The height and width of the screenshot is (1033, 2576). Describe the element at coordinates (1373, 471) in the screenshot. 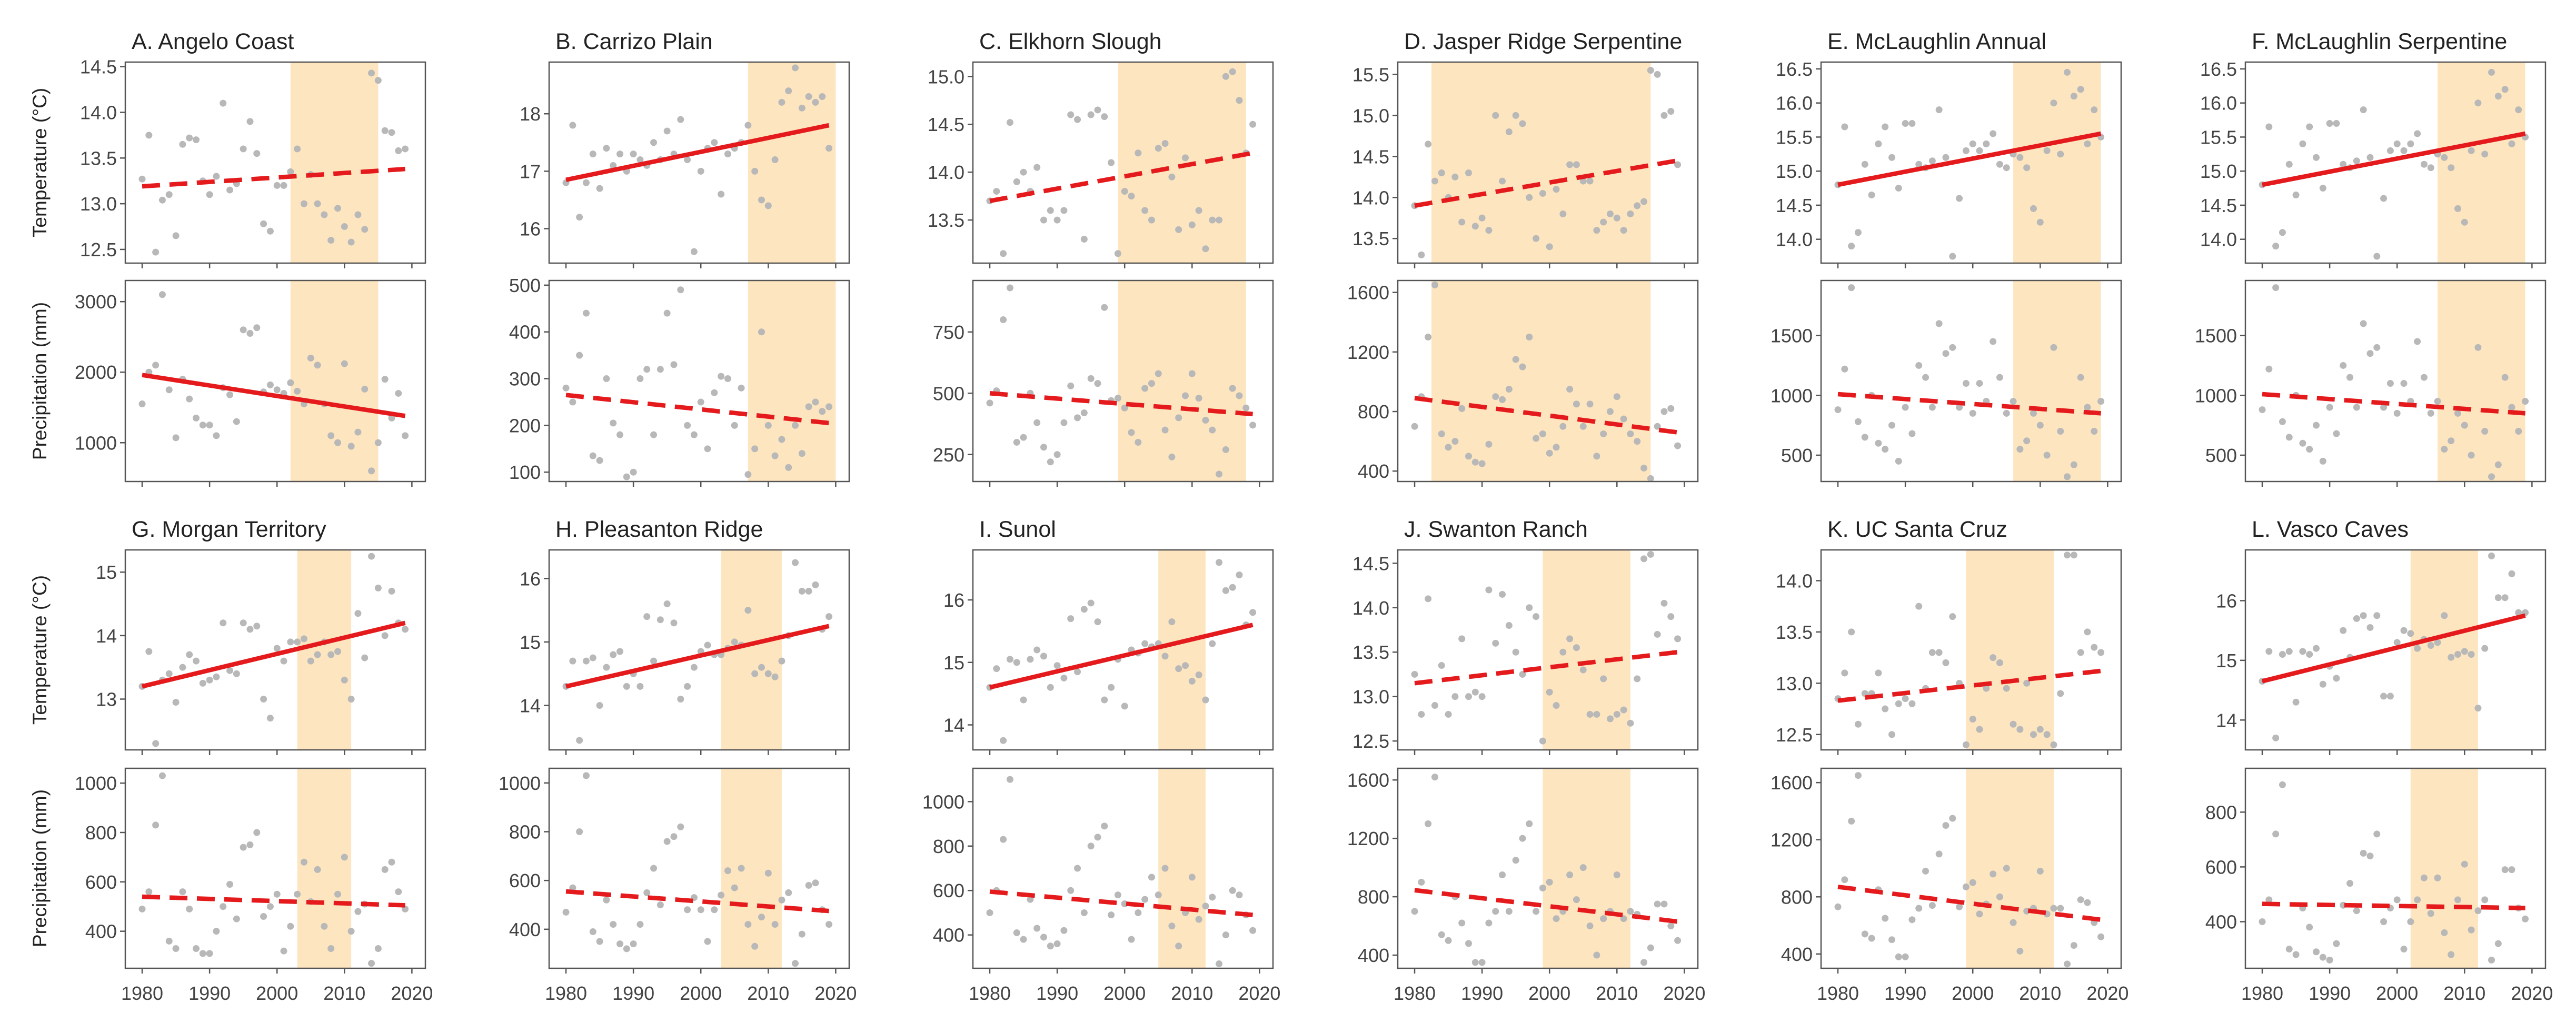

I see `y-tick-label: 400` at that location.